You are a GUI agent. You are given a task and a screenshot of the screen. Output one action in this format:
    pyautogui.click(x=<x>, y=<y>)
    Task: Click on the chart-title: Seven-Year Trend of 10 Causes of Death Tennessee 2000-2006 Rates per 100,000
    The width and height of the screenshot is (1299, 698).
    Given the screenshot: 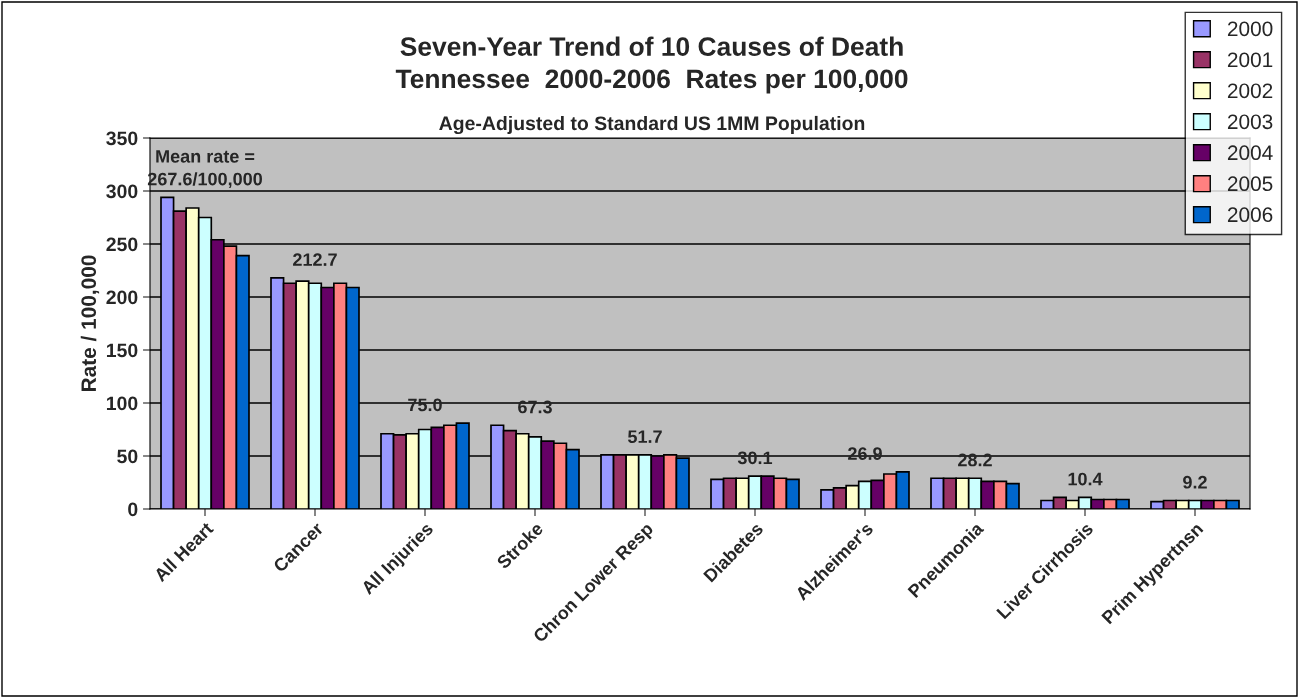 What is the action you would take?
    pyautogui.click(x=651, y=65)
    